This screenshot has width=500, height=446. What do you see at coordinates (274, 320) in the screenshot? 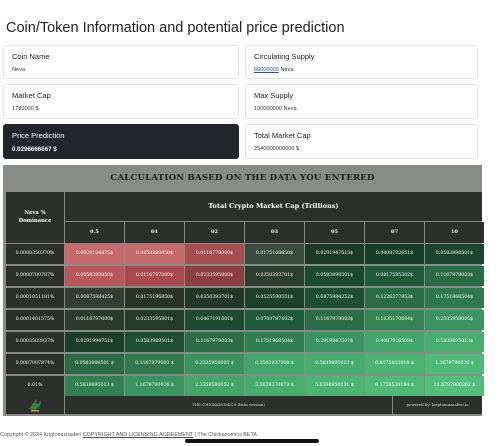
I see `price-cell: 0.0700787402$` at bounding box center [274, 320].